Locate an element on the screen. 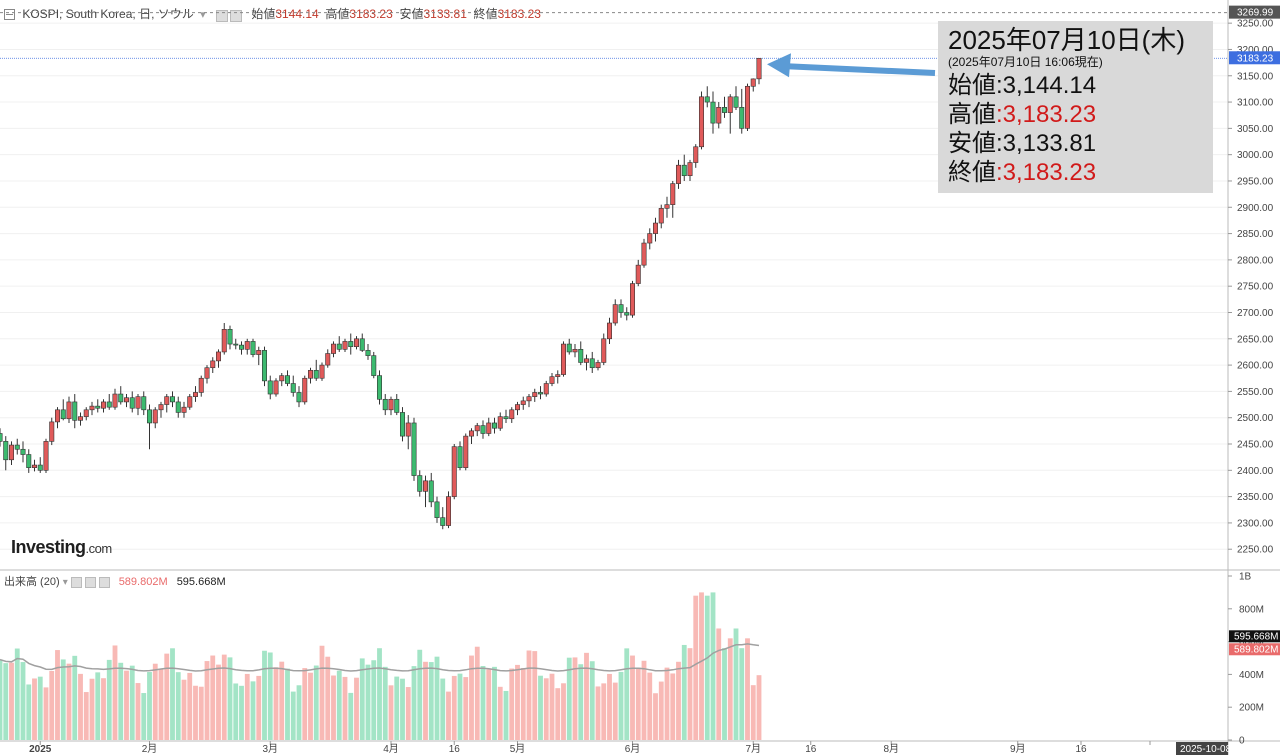 The image size is (1280, 755). volume-legend: 出来高 (20) ▾ 589.802M 595.668M is located at coordinates (115, 581).